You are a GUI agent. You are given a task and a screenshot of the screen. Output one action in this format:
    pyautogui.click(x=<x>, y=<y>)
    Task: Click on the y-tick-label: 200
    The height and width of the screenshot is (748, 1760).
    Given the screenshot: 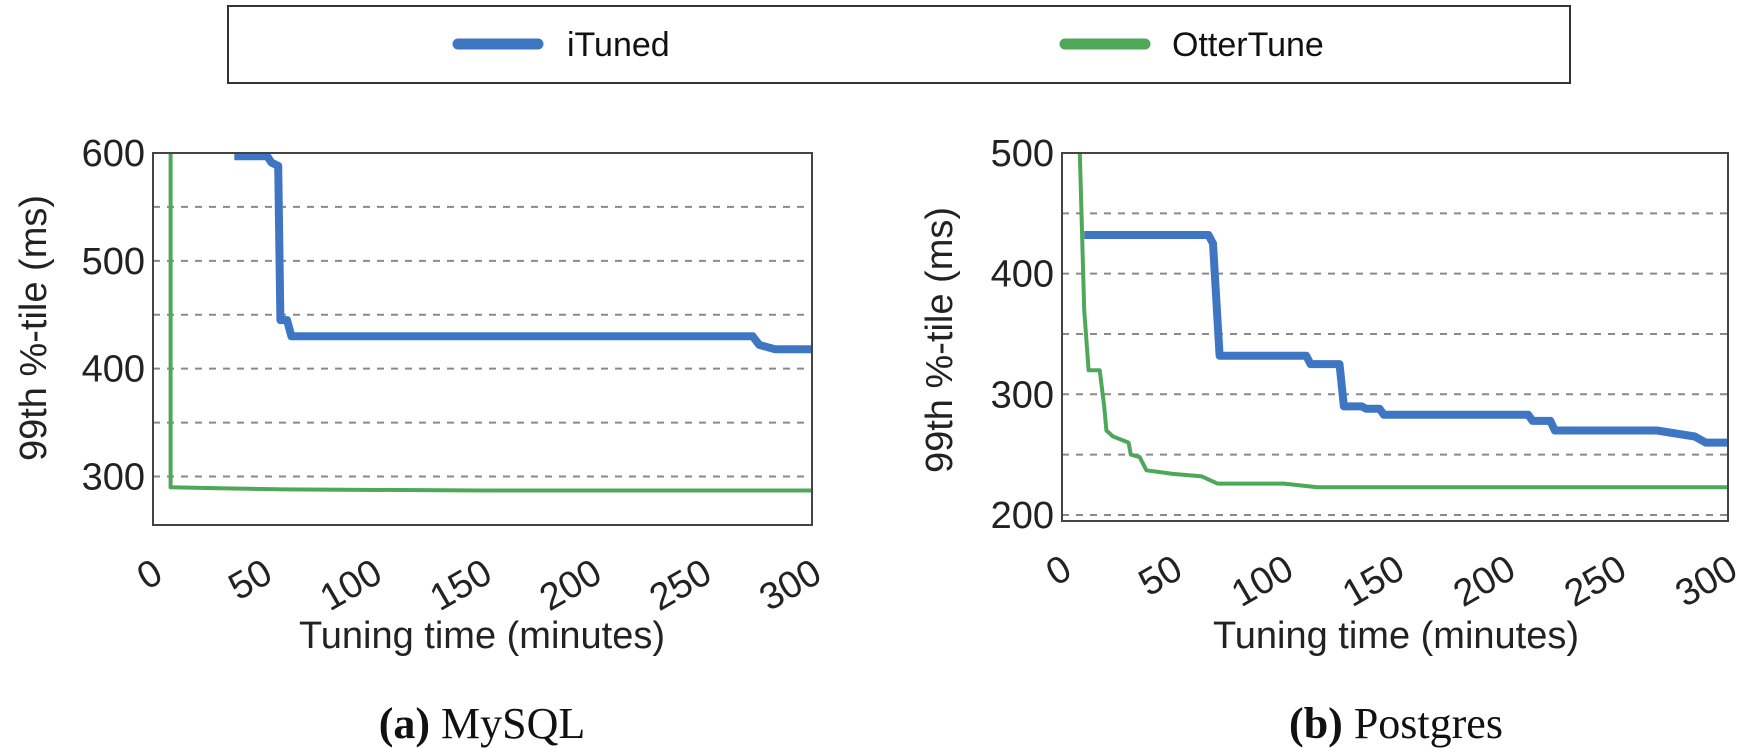 What is the action you would take?
    pyautogui.click(x=1022, y=516)
    